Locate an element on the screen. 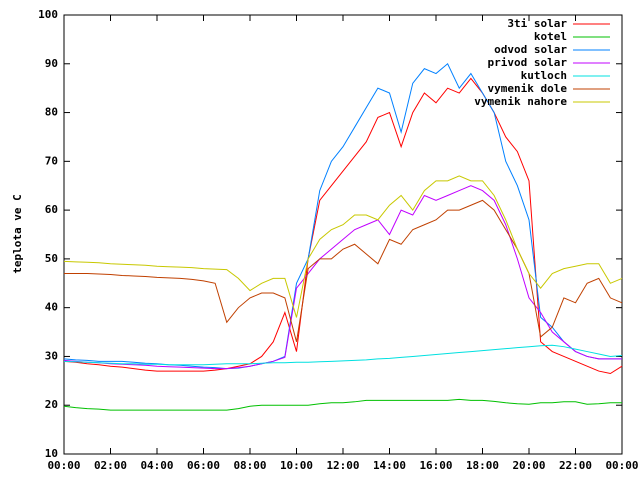 This screenshot has width=640, height=480. x-tick-label: 02:00 is located at coordinates (110, 465).